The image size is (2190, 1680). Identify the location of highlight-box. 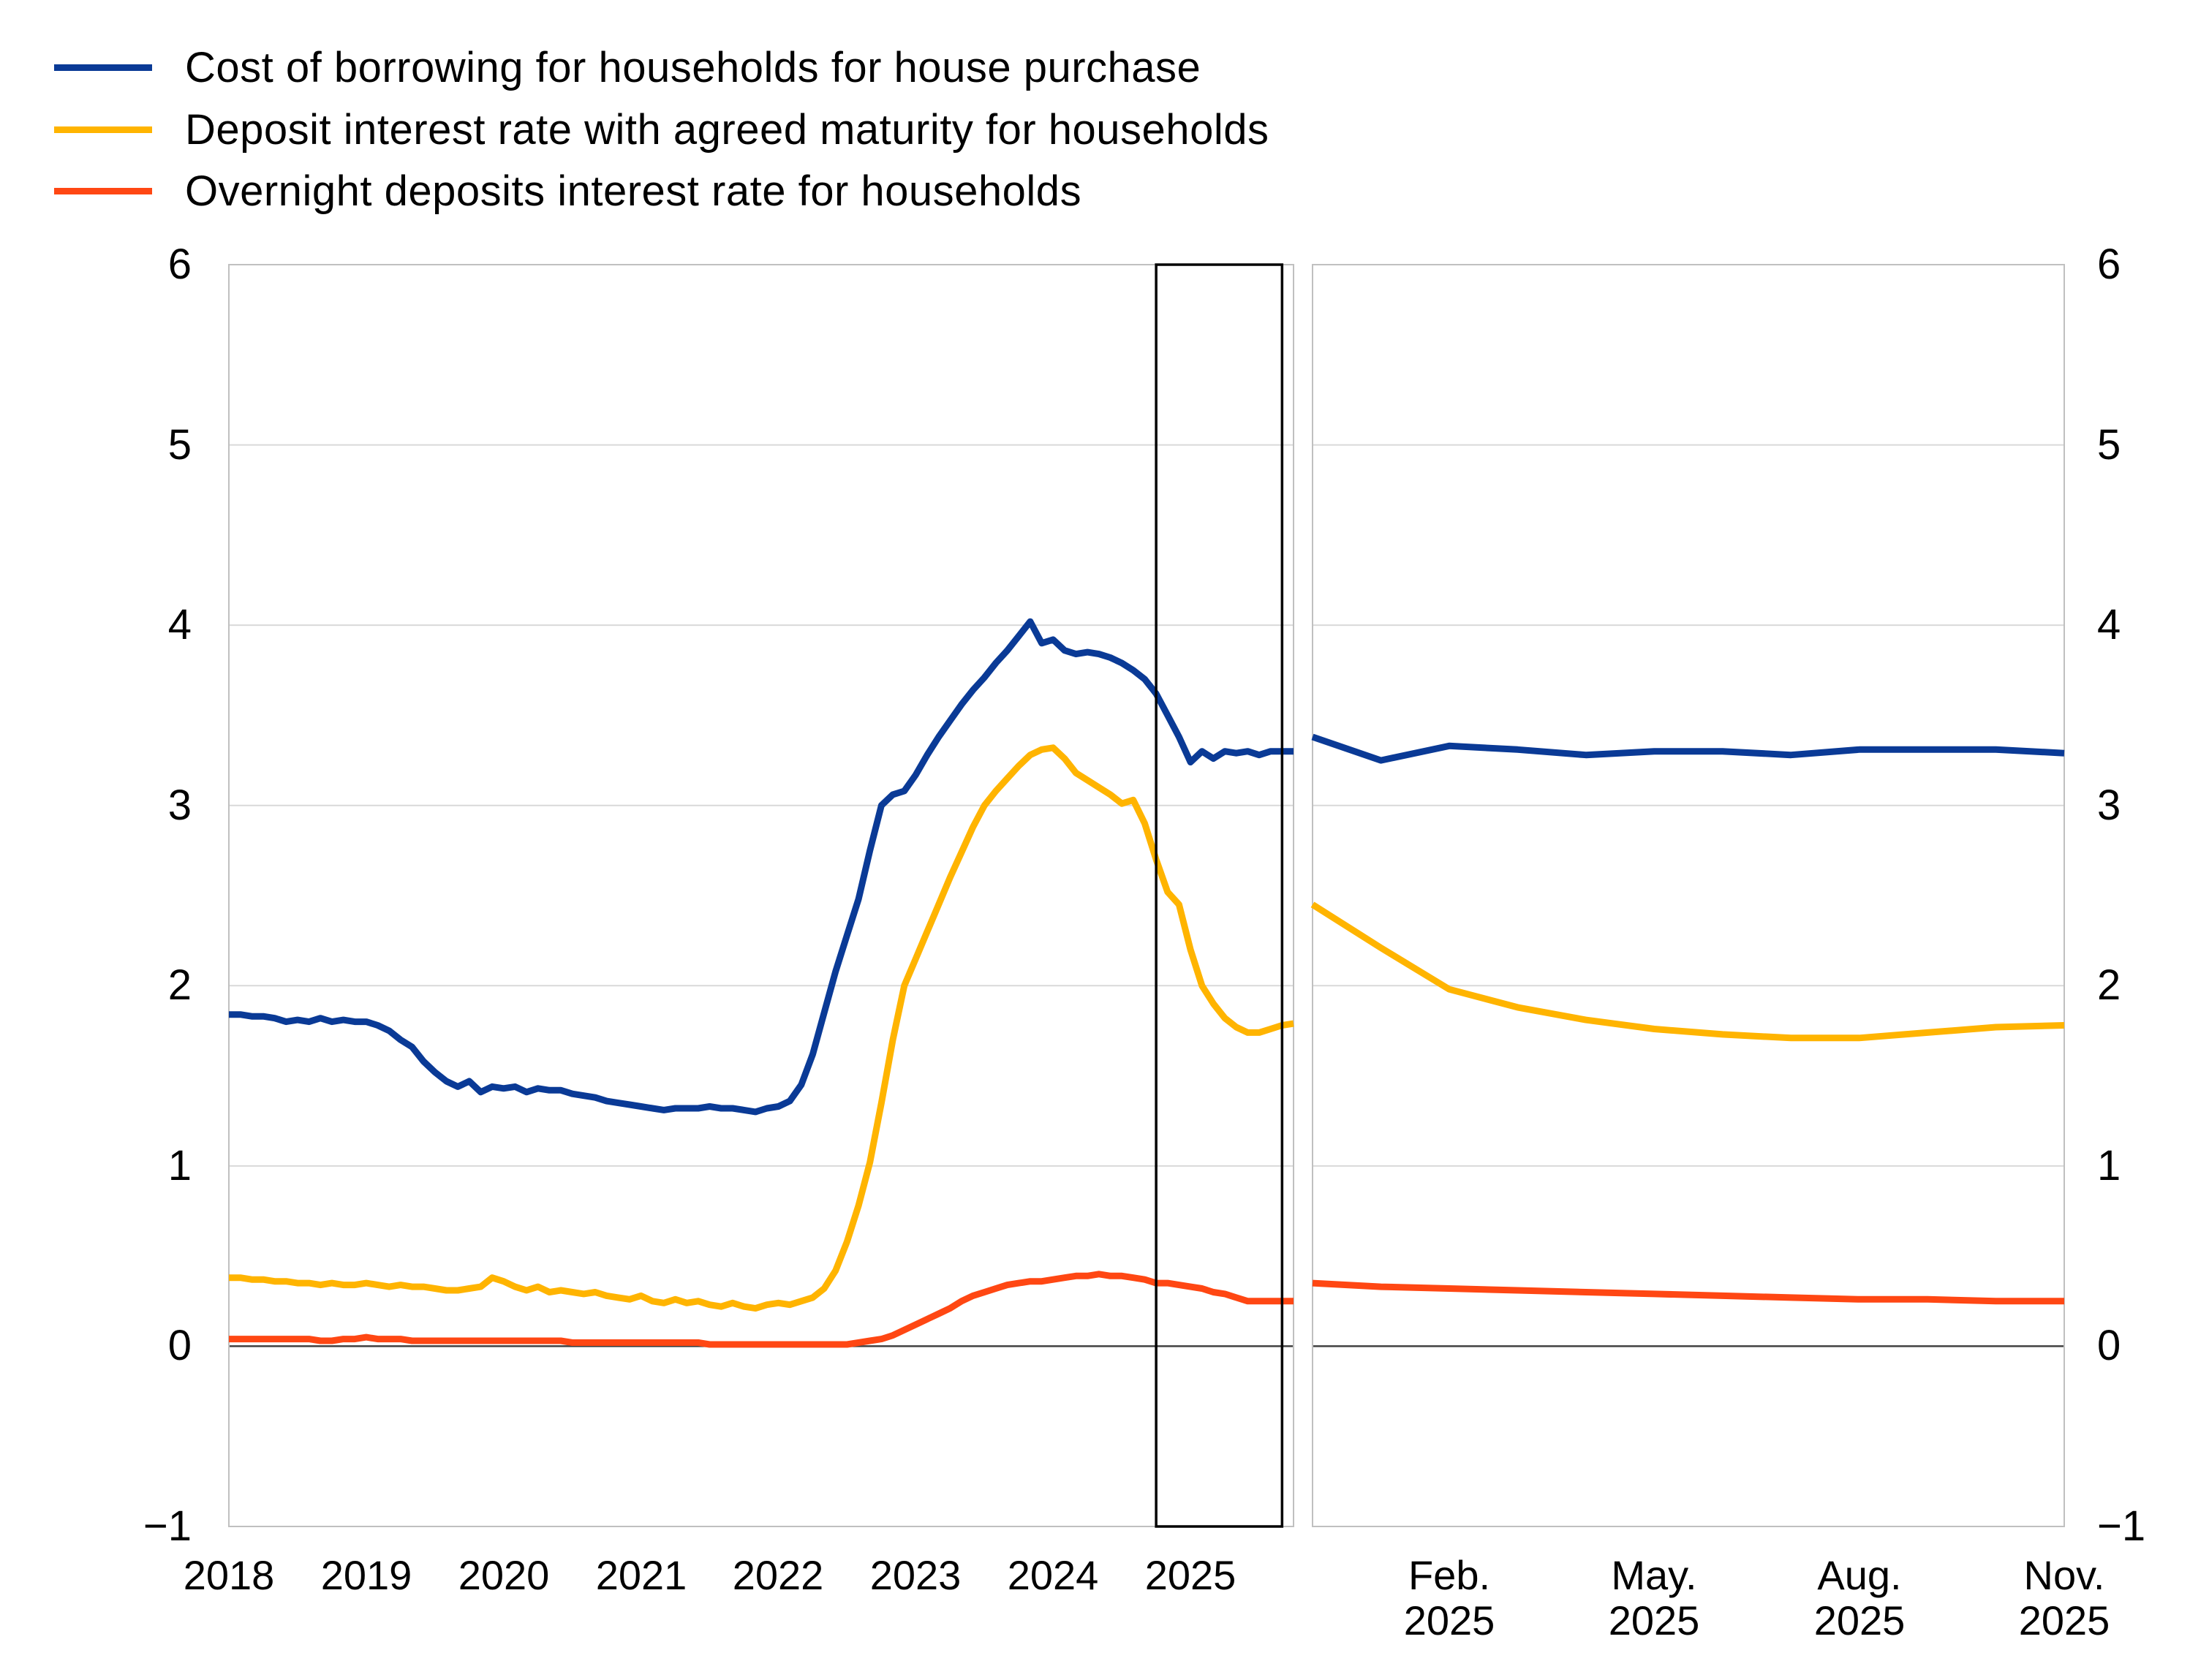
(1219, 895).